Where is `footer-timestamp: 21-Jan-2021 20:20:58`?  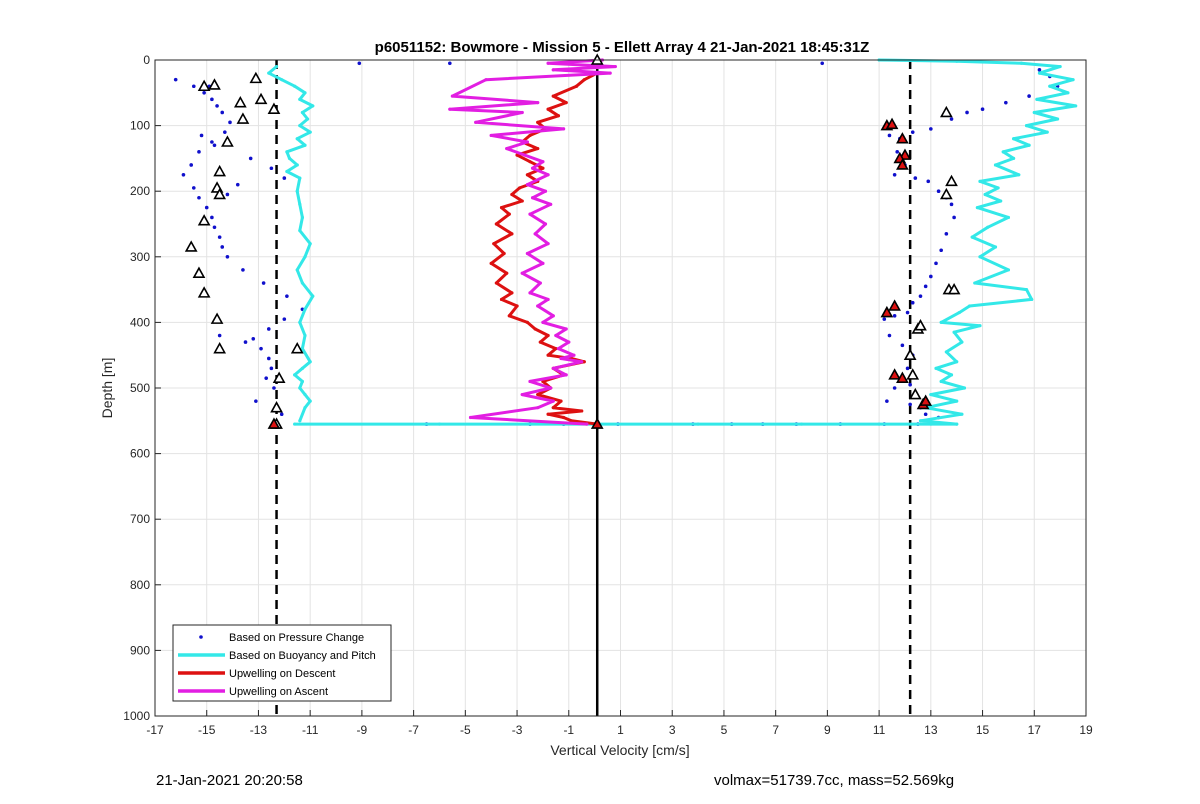
footer-timestamp: 21-Jan-2021 20:20:58 is located at coordinates (229, 780).